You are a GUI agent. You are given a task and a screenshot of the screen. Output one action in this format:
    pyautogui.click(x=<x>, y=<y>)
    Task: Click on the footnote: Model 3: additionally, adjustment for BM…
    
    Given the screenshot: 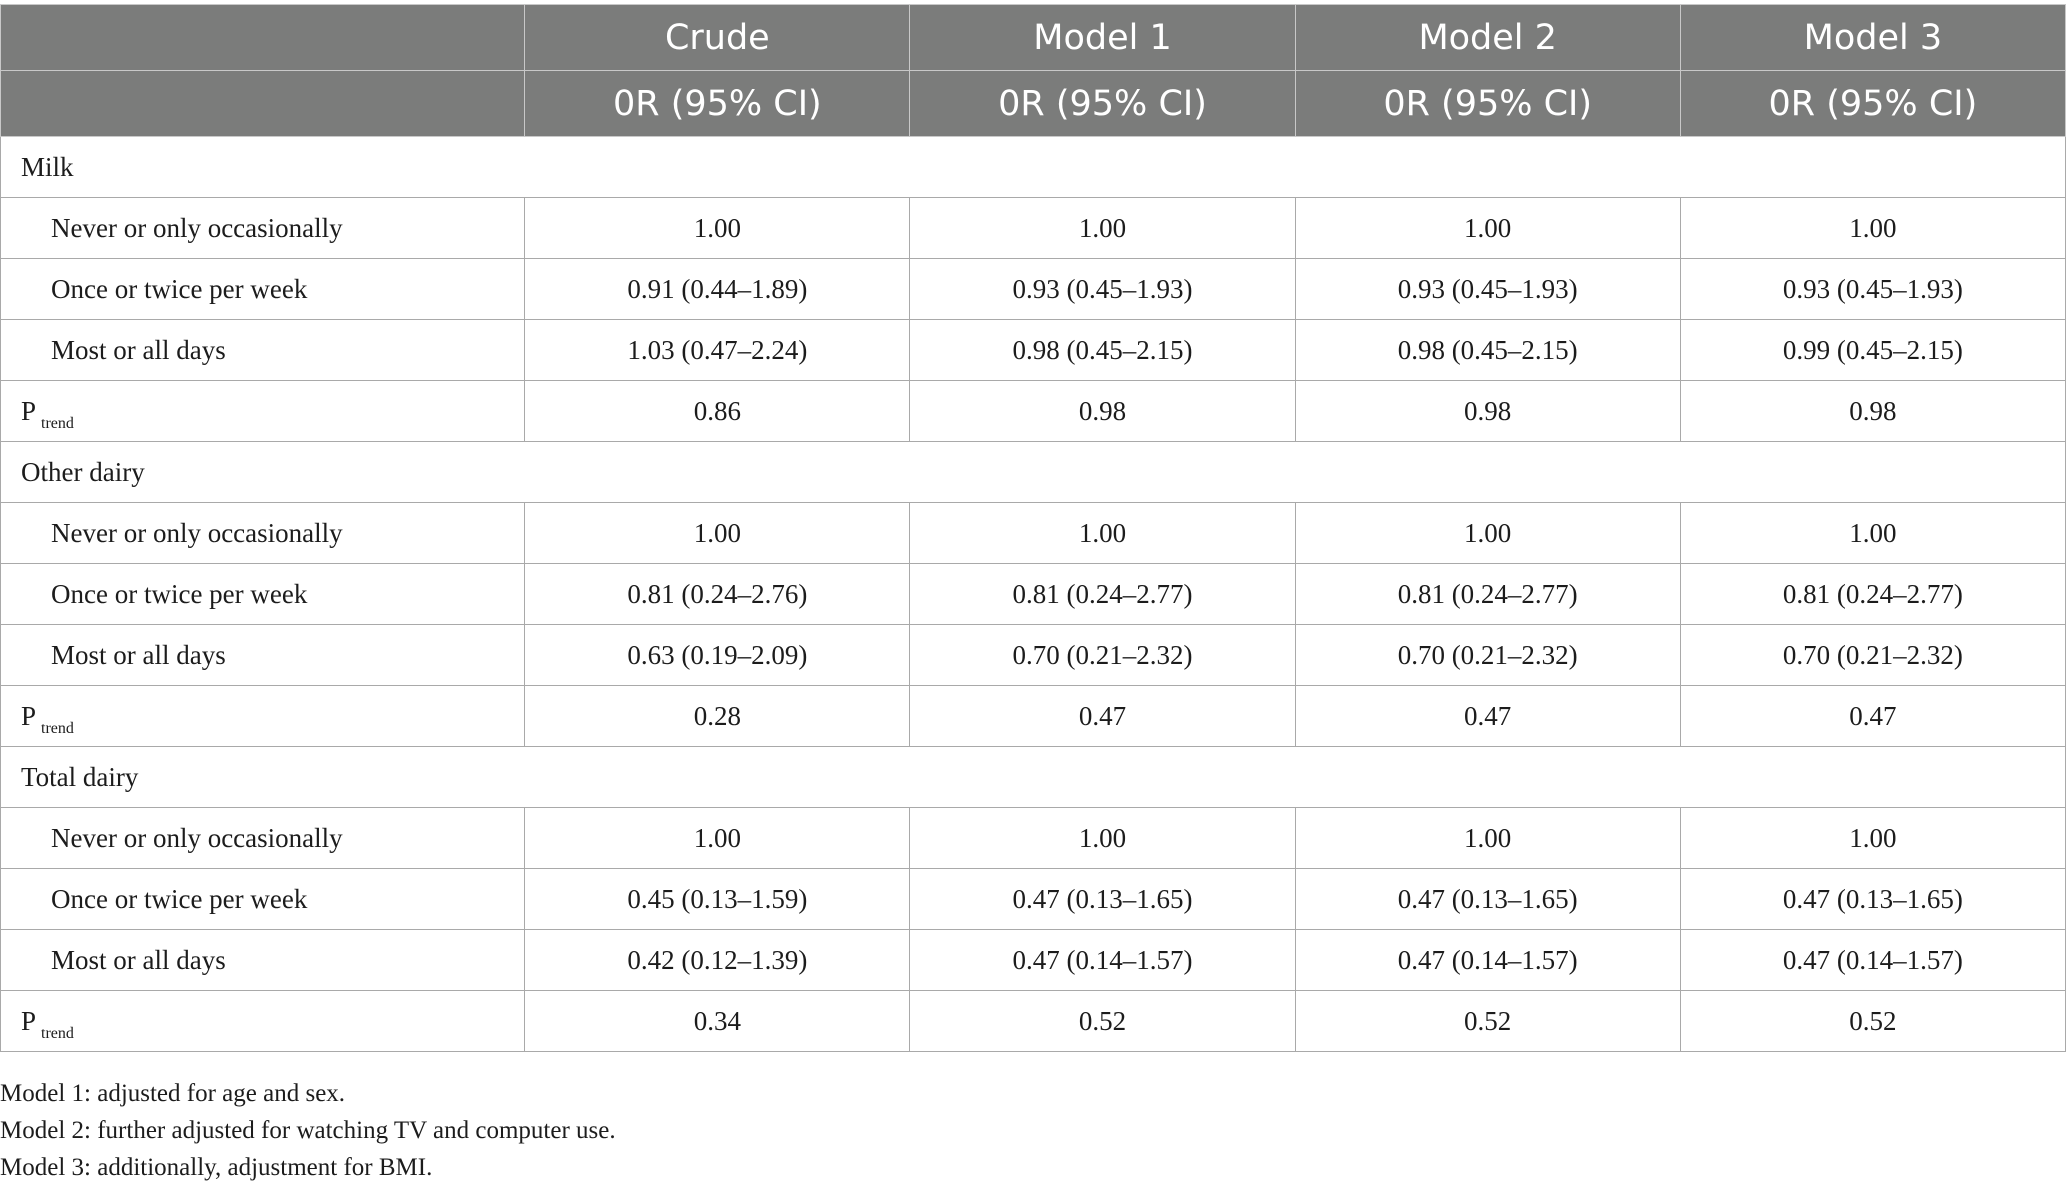 What is the action you would take?
    pyautogui.click(x=216, y=1167)
    